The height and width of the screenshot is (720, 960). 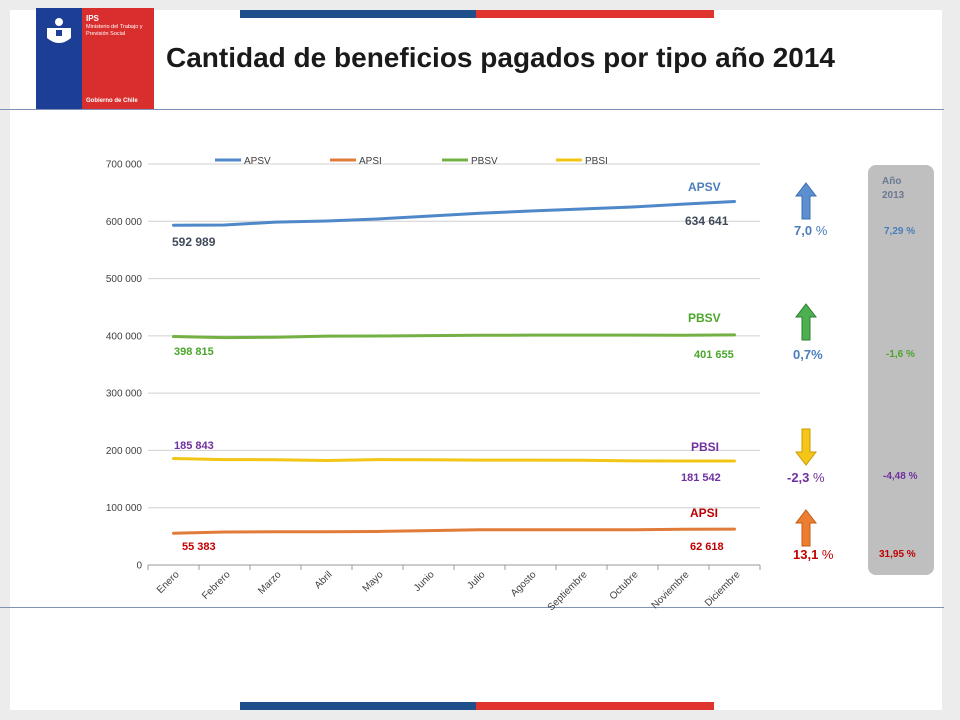 I want to click on top-stripe-blue, so click(x=358, y=14).